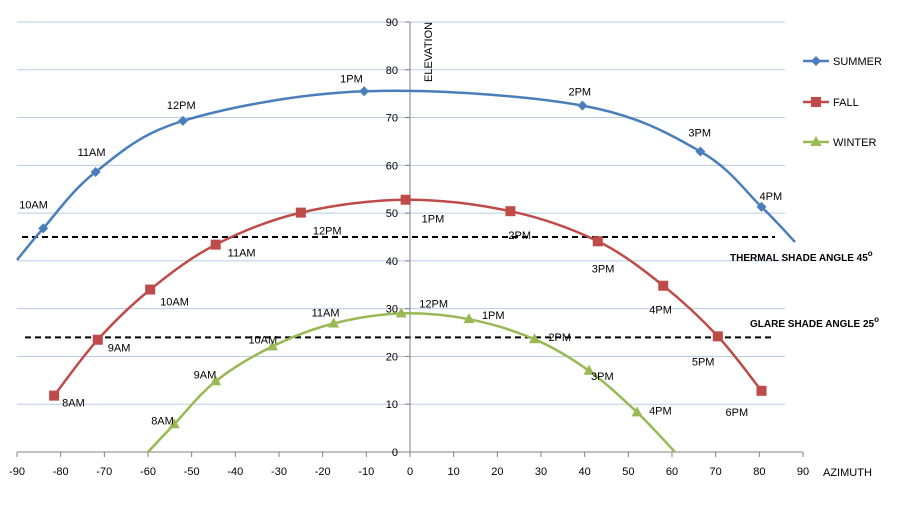 This screenshot has width=908, height=506. What do you see at coordinates (392, 119) in the screenshot?
I see `y-tick-label: 70` at bounding box center [392, 119].